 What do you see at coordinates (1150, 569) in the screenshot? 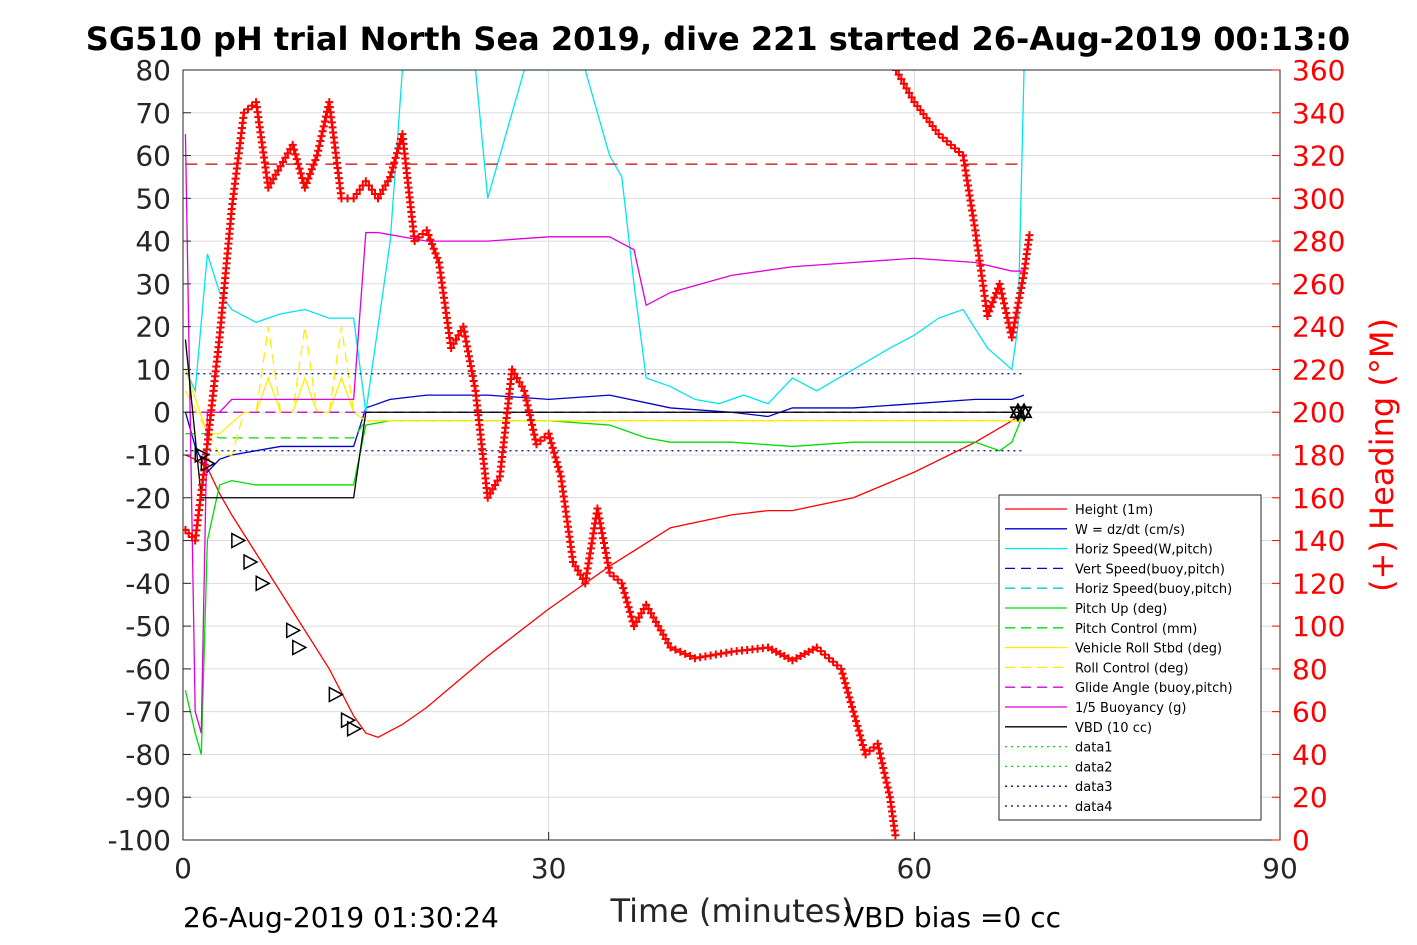
I see `legend-label: Vert Speed(buoy,pitch)` at bounding box center [1150, 569].